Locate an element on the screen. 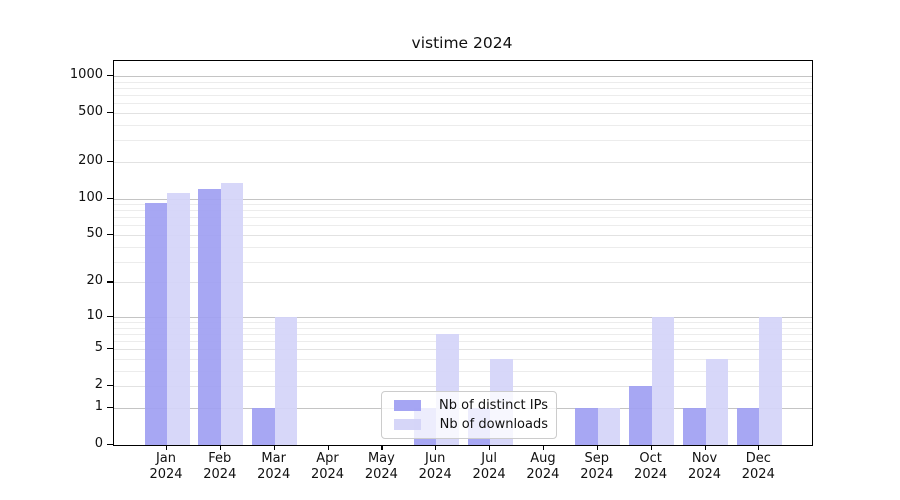 The image size is (900, 500). y-tick-label: 100 is located at coordinates (90, 197).